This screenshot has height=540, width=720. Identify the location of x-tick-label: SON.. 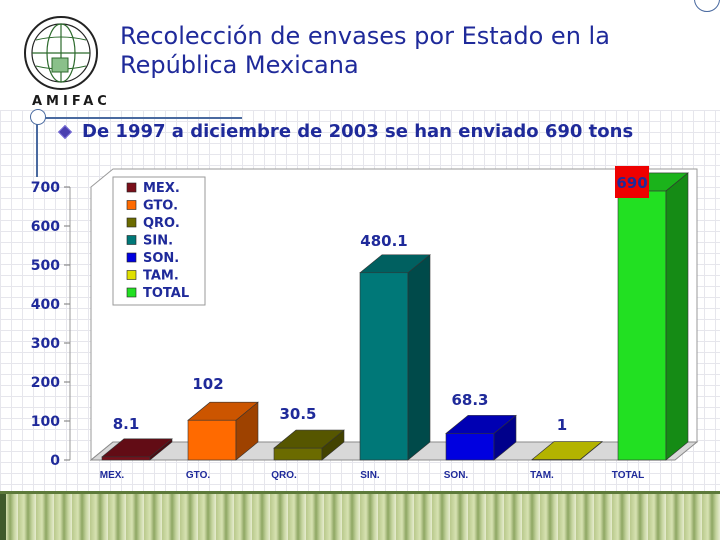
(456, 475).